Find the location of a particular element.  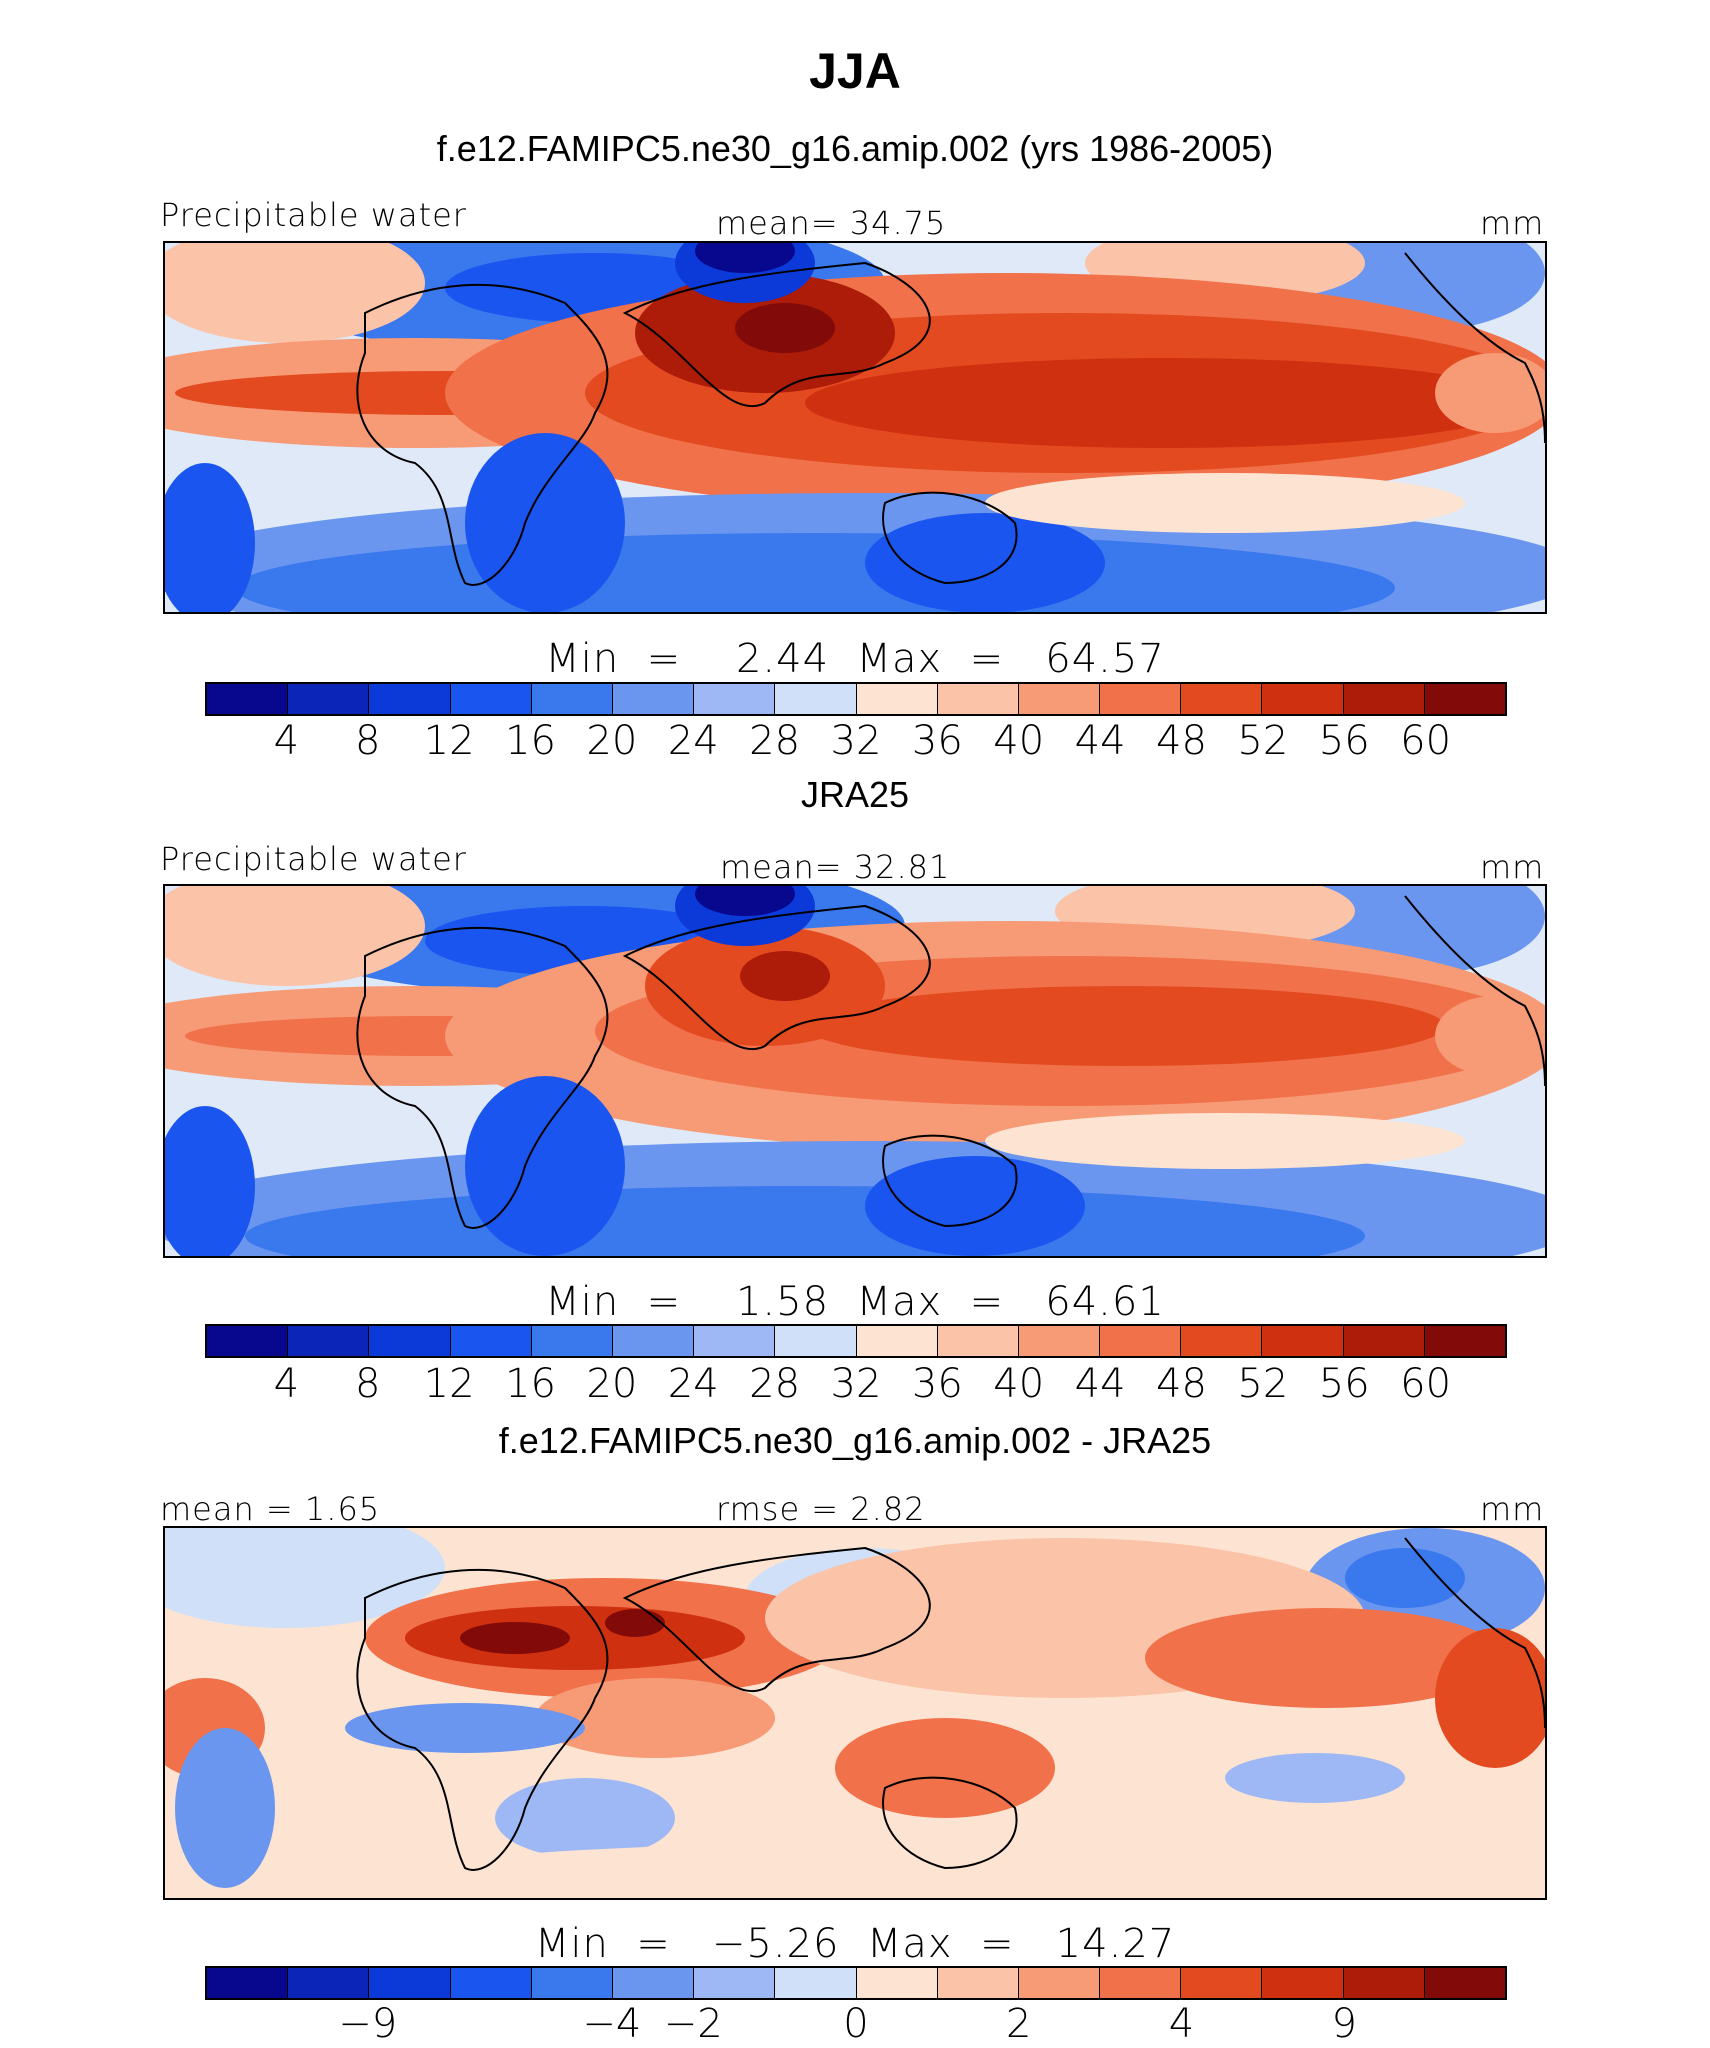

panel1-units-label: mm is located at coordinates (1512, 223).